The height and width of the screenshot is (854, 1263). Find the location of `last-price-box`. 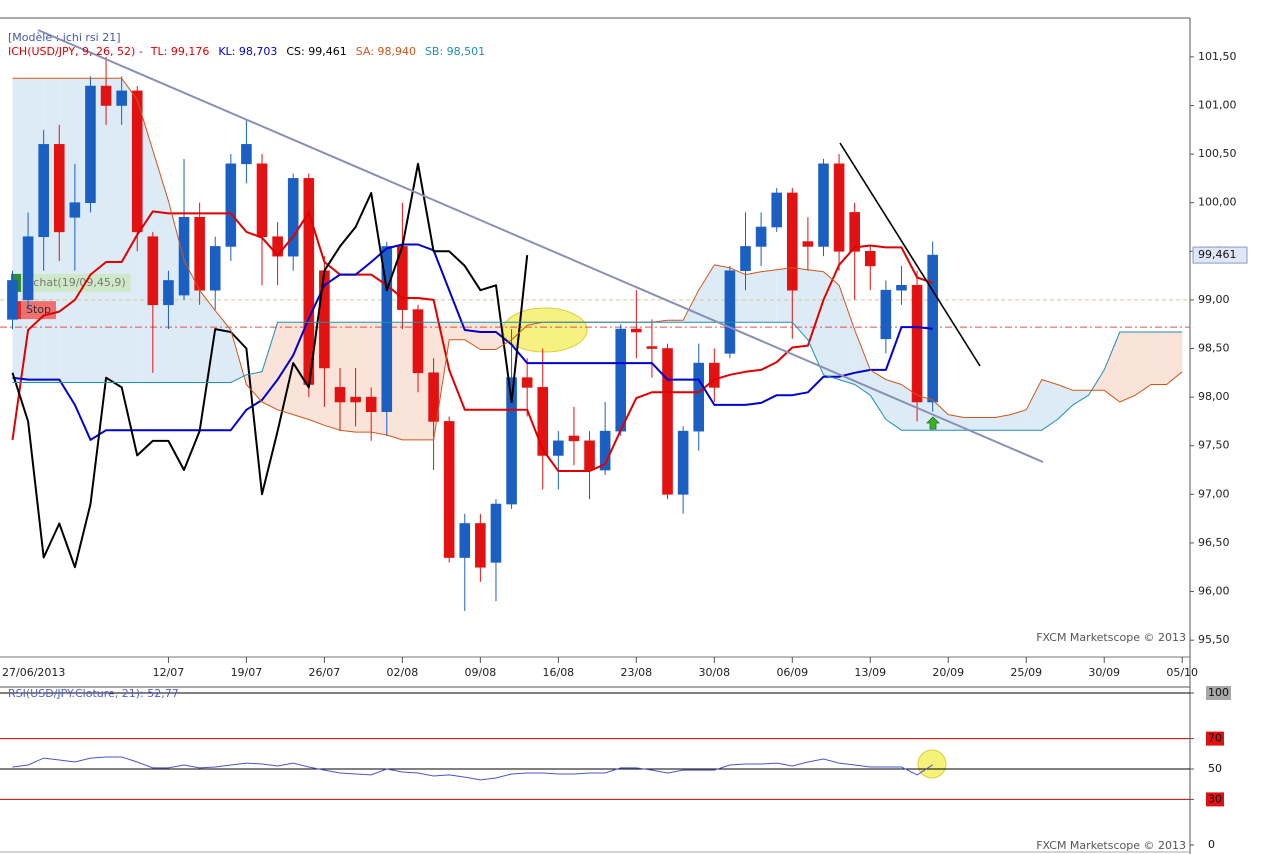

last-price-box is located at coordinates (1220, 255).